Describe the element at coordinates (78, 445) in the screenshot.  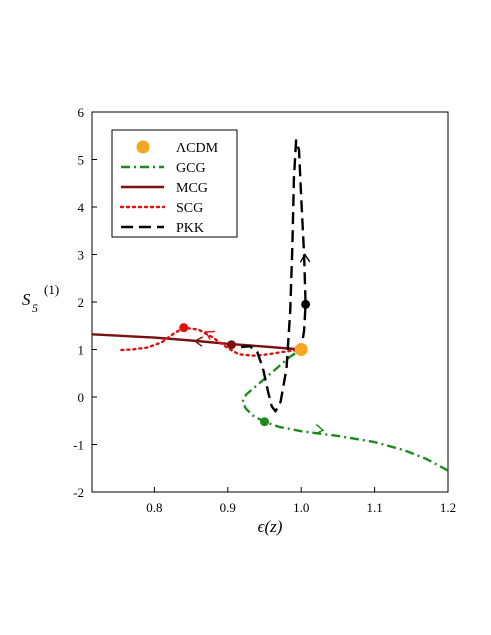
I see `y-tick-label: -1` at that location.